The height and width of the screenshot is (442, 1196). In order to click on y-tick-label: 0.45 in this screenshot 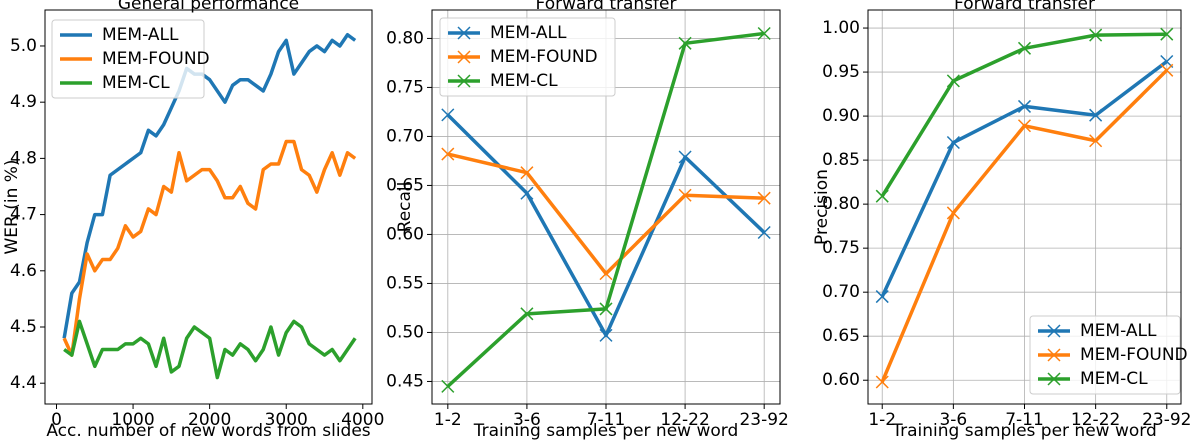, I will do `click(405, 381)`.